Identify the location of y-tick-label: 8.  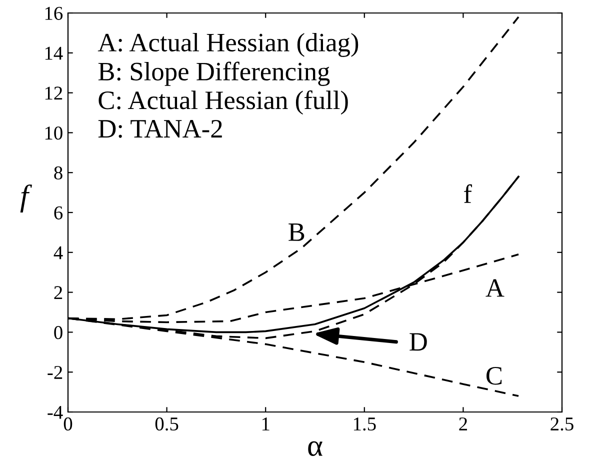
(58, 173).